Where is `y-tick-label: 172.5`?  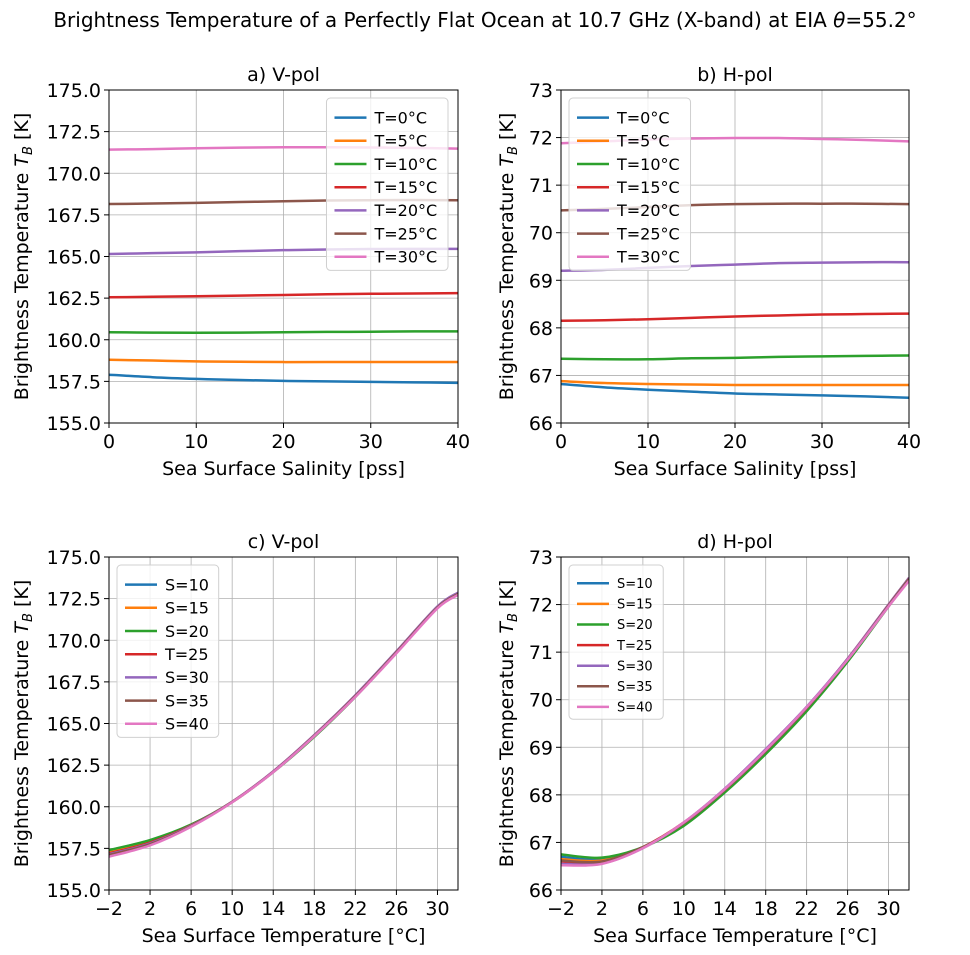 y-tick-label: 172.5 is located at coordinates (74, 133).